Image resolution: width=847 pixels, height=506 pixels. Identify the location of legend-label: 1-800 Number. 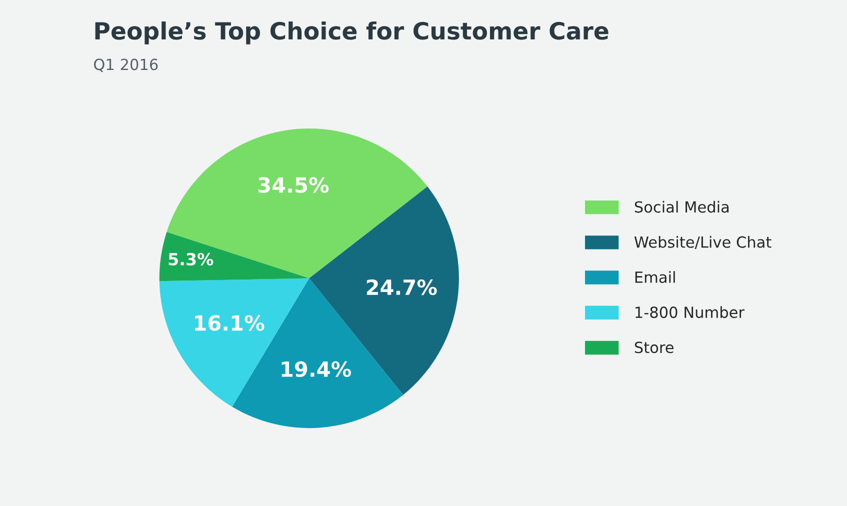
(690, 312).